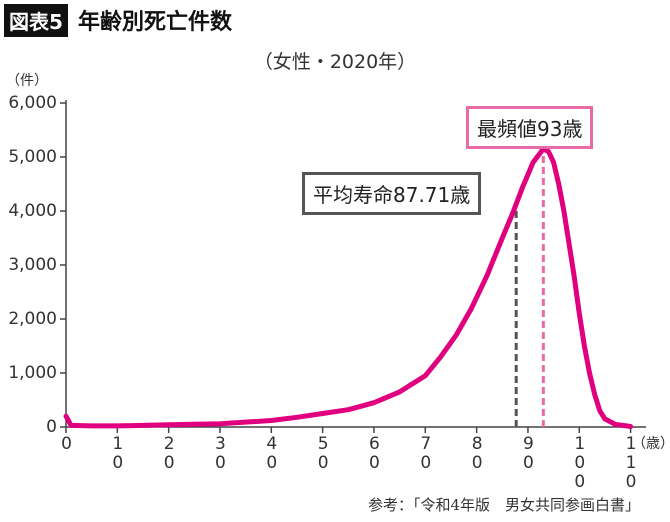 The width and height of the screenshot is (670, 522). What do you see at coordinates (169, 453) in the screenshot?
I see `x-tick-label: 20` at bounding box center [169, 453].